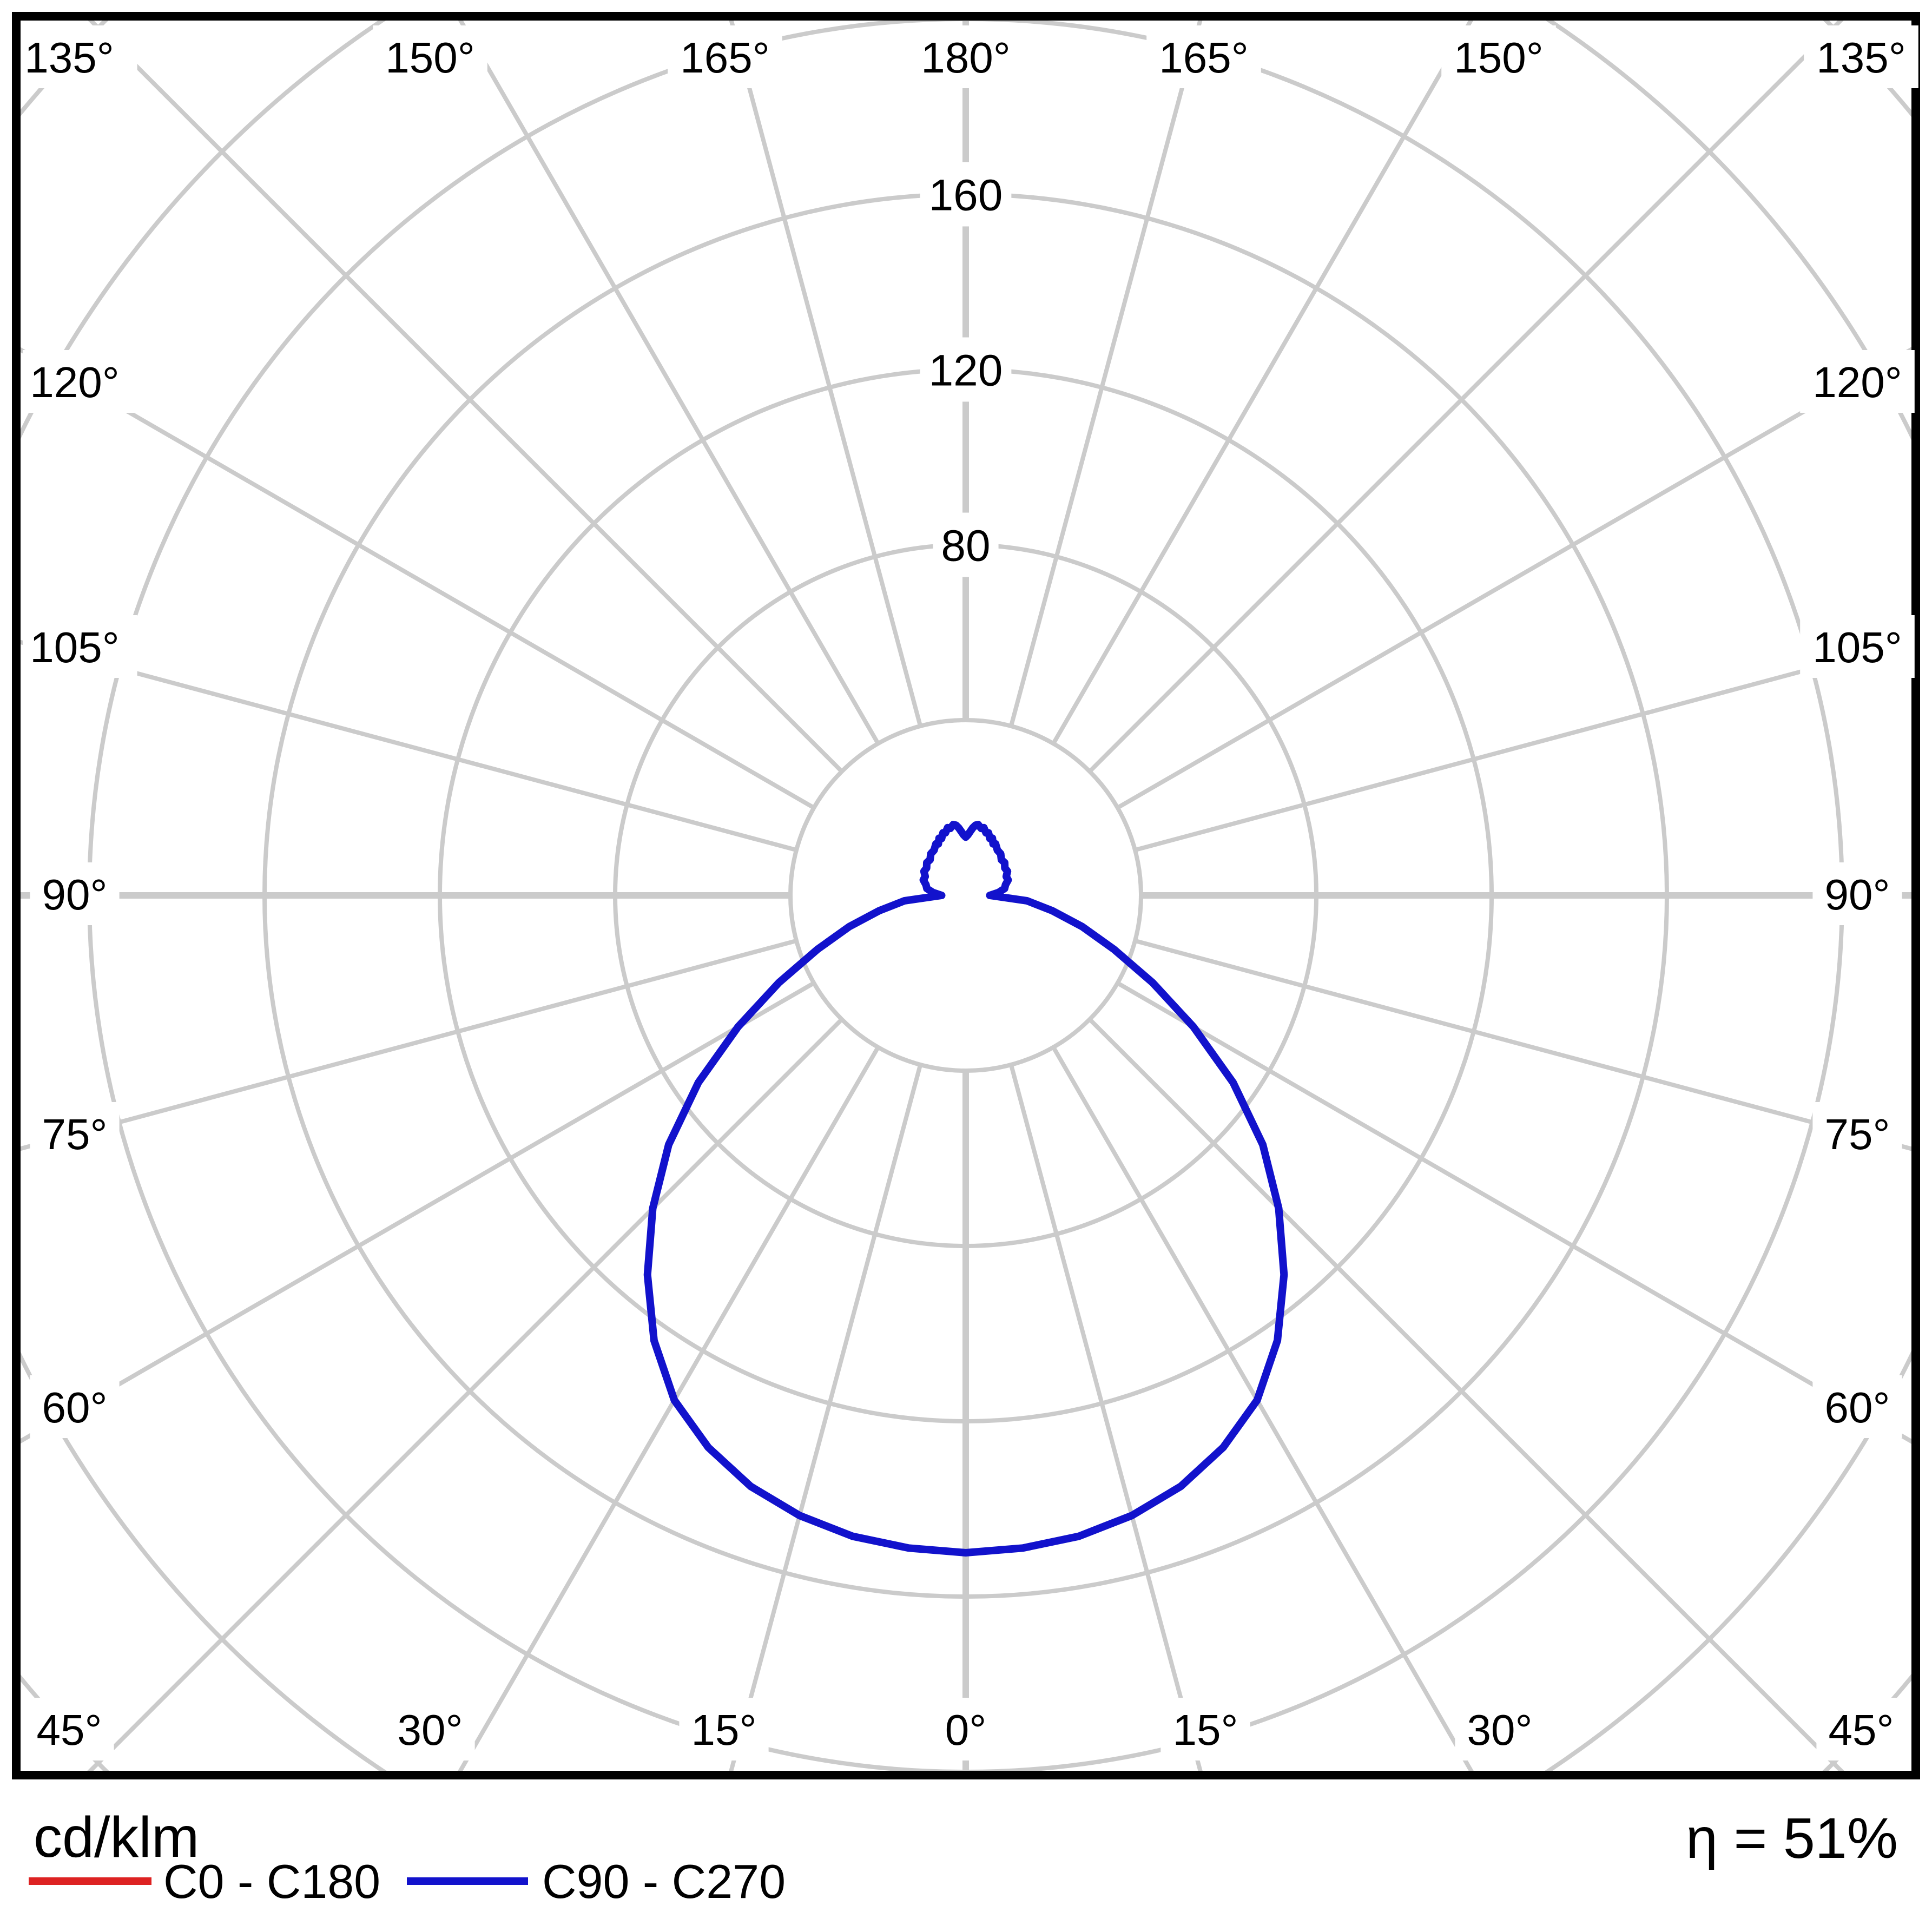 Image resolution: width=1932 pixels, height=1932 pixels. Describe the element at coordinates (407, 1881) in the screenshot. I see `legend: C0 - C180 C90 - C270` at that location.